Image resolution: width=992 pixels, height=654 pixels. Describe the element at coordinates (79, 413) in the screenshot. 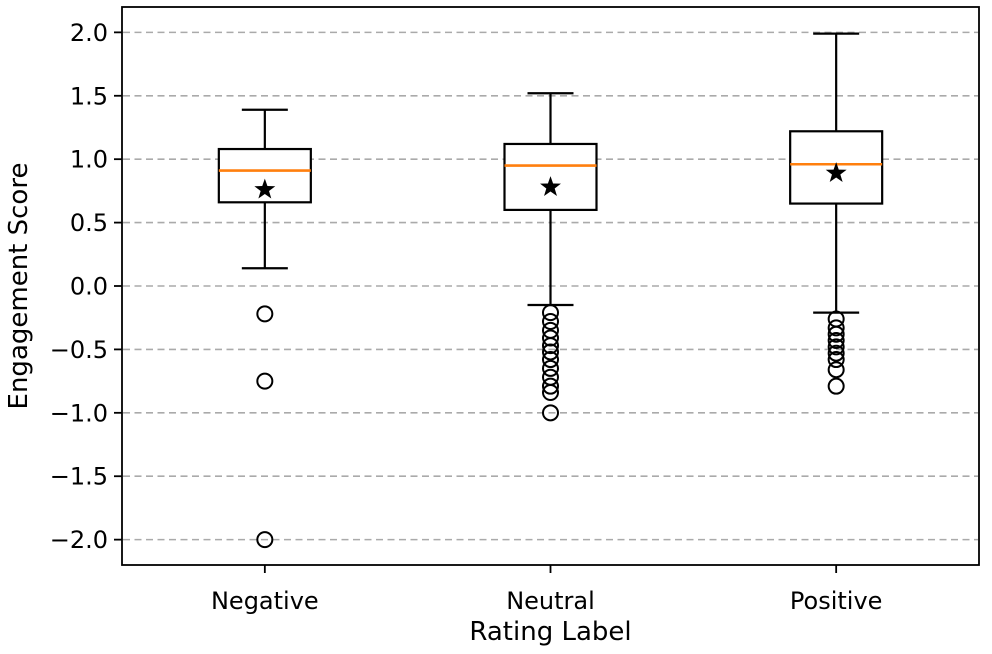

I see `y-tick-label: −1.0` at that location.